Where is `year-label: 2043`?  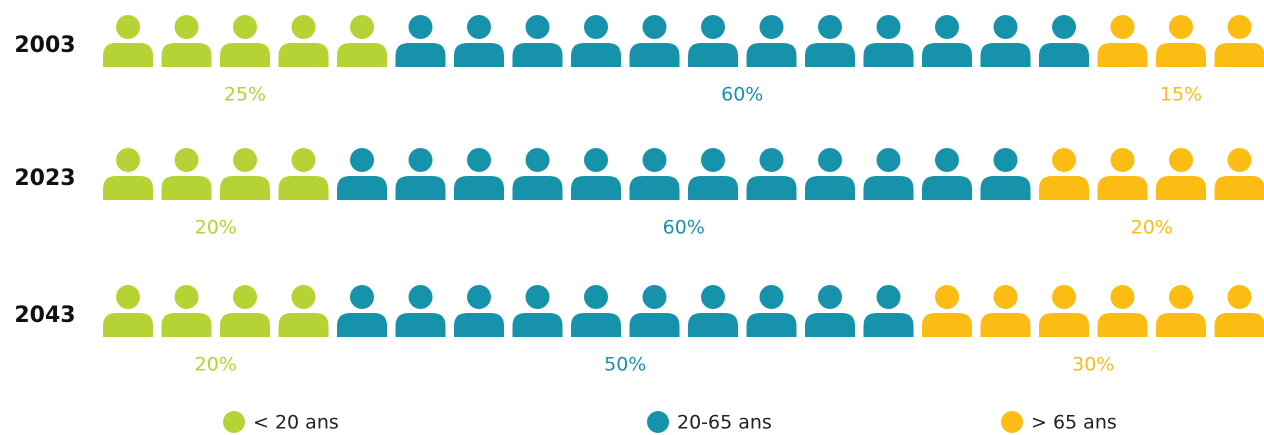 year-label: 2043 is located at coordinates (44, 315).